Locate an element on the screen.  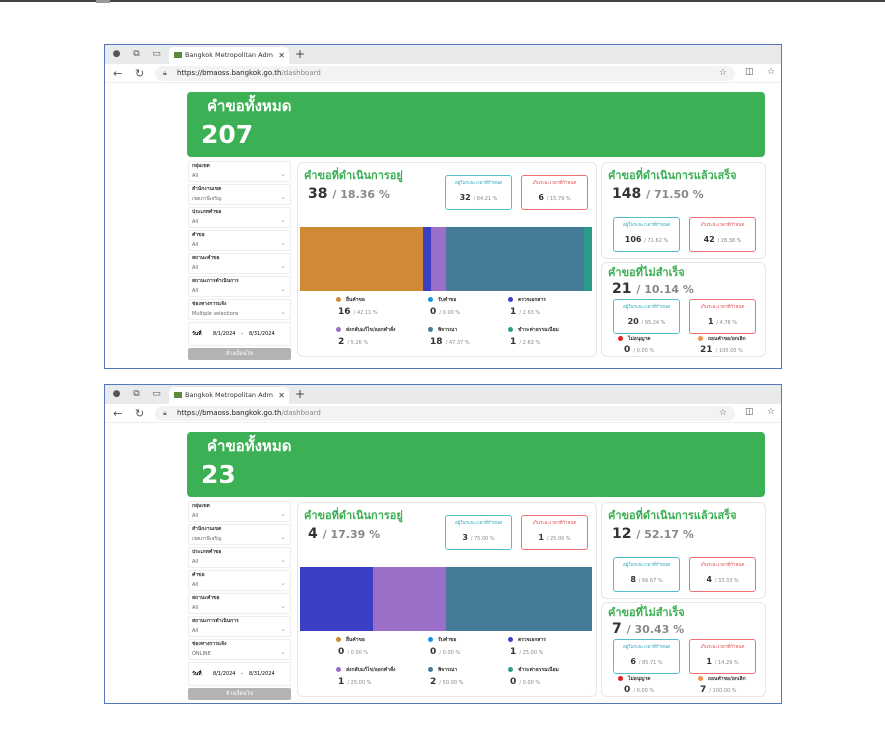
in-progress-count: 4 is located at coordinates (313, 534).